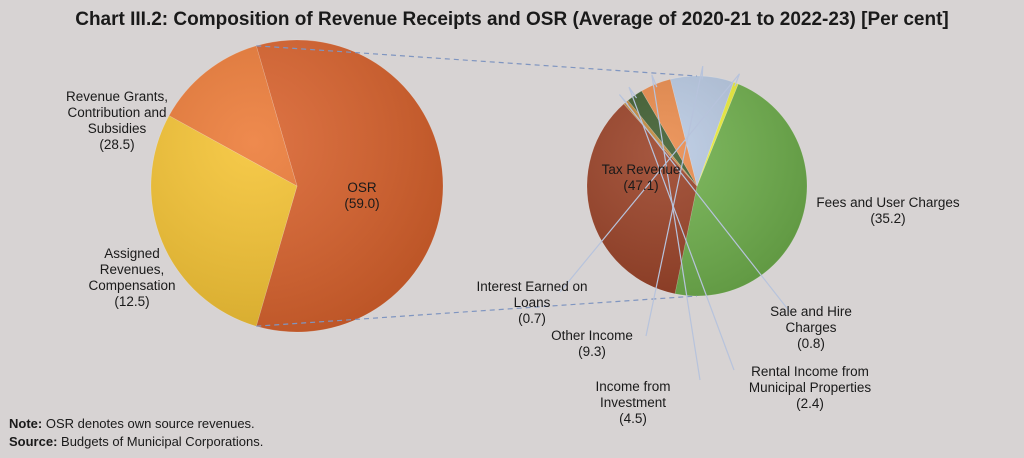 The width and height of the screenshot is (1024, 458). What do you see at coordinates (888, 202) in the screenshot?
I see `label-line: Fees and User Charges` at bounding box center [888, 202].